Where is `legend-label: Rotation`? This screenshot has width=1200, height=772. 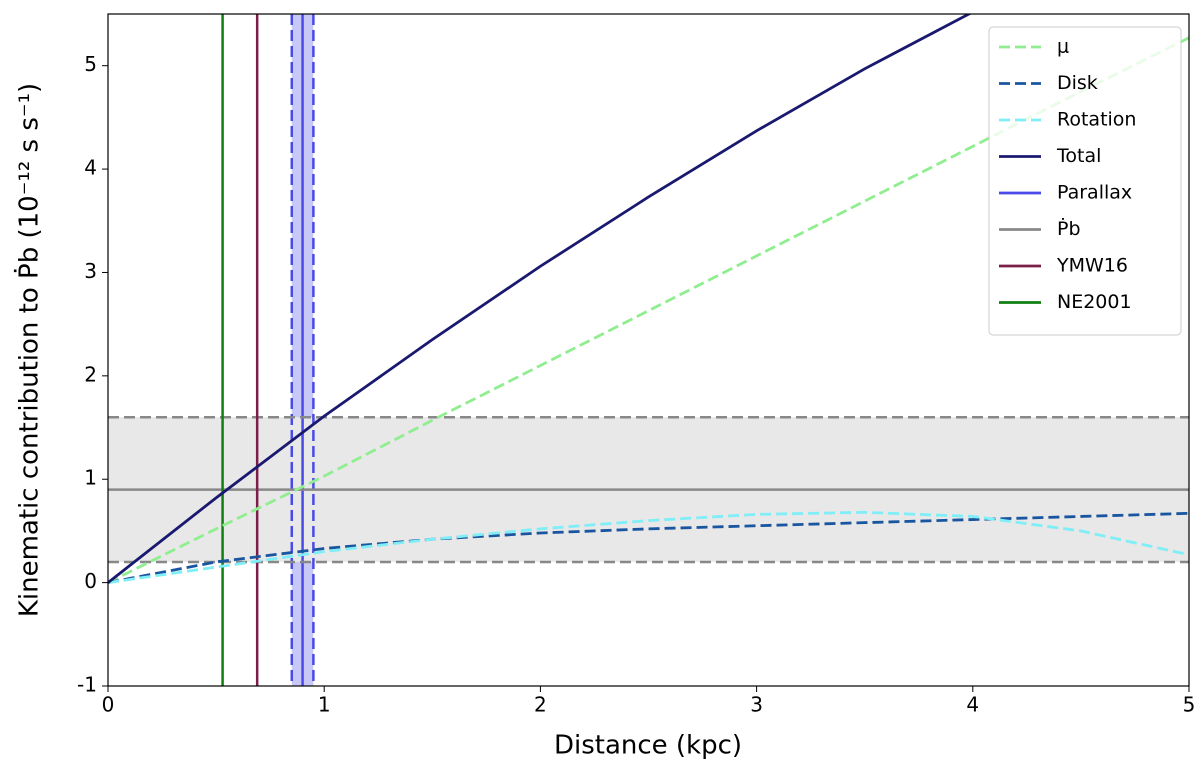 legend-label: Rotation is located at coordinates (1096, 120).